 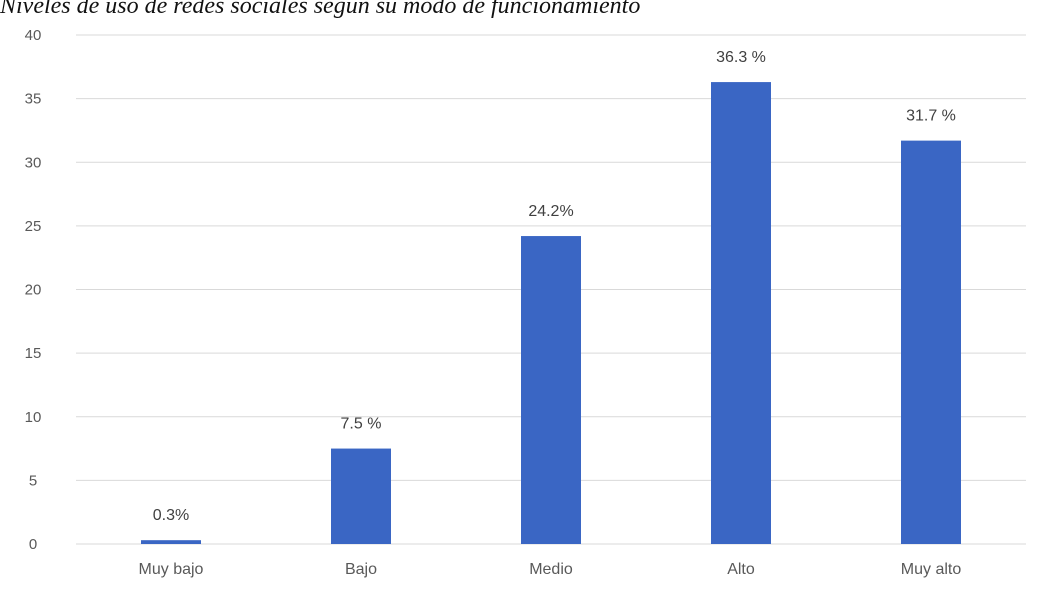 I want to click on y-tick-label: 40, so click(x=33, y=35).